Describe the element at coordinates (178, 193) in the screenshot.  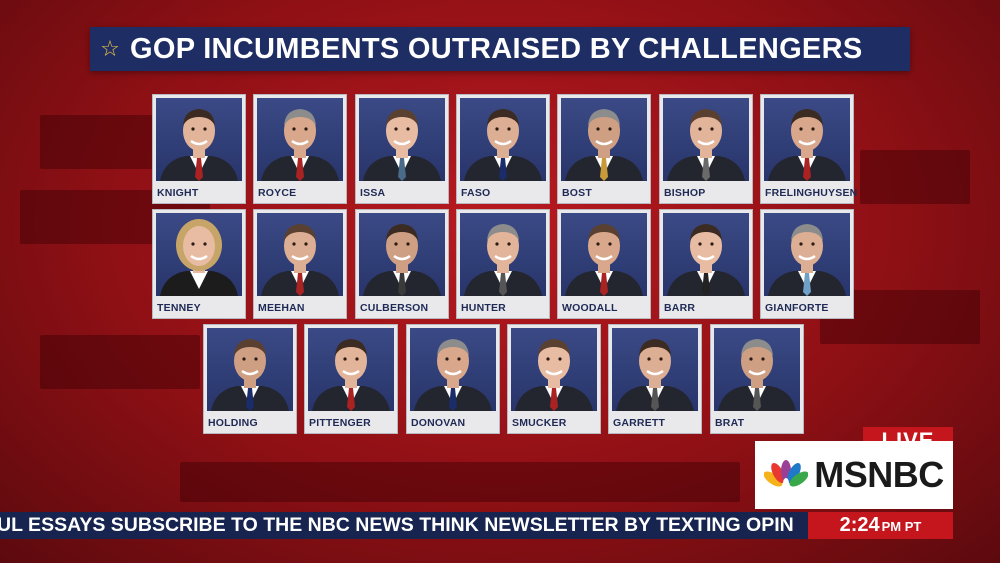
I see `candidate-name: KNIGHT` at that location.